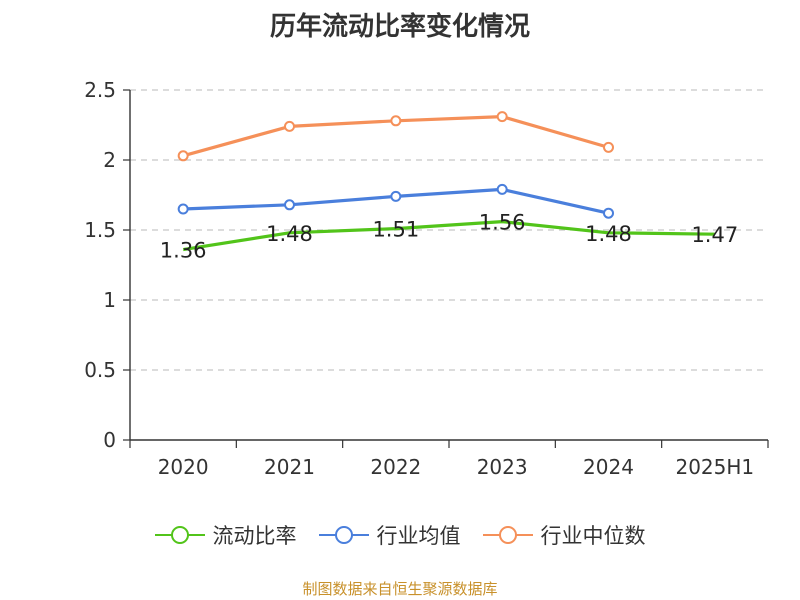 The height and width of the screenshot is (600, 800). What do you see at coordinates (502, 223) in the screenshot?
I see `data-label: 1.56` at bounding box center [502, 223].